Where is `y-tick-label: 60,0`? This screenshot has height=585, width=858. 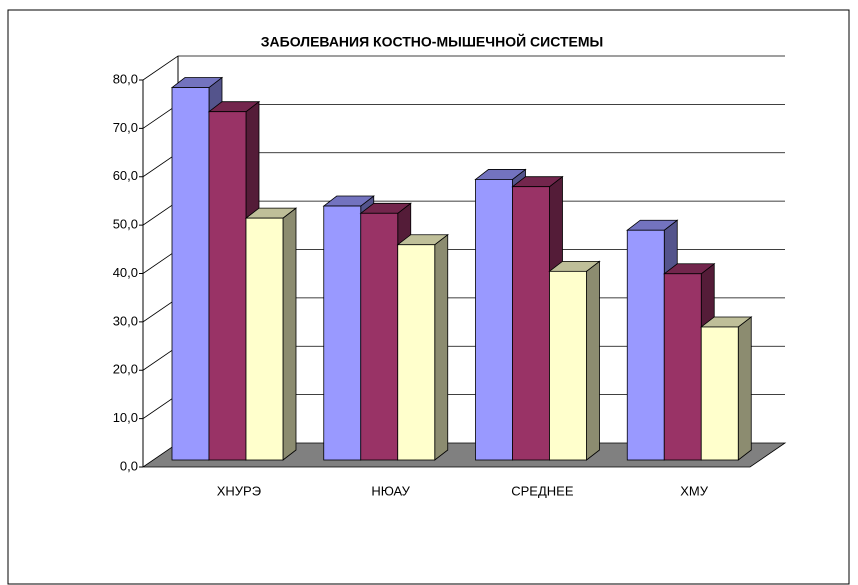 y-tick-label: 60,0 is located at coordinates (125, 175).